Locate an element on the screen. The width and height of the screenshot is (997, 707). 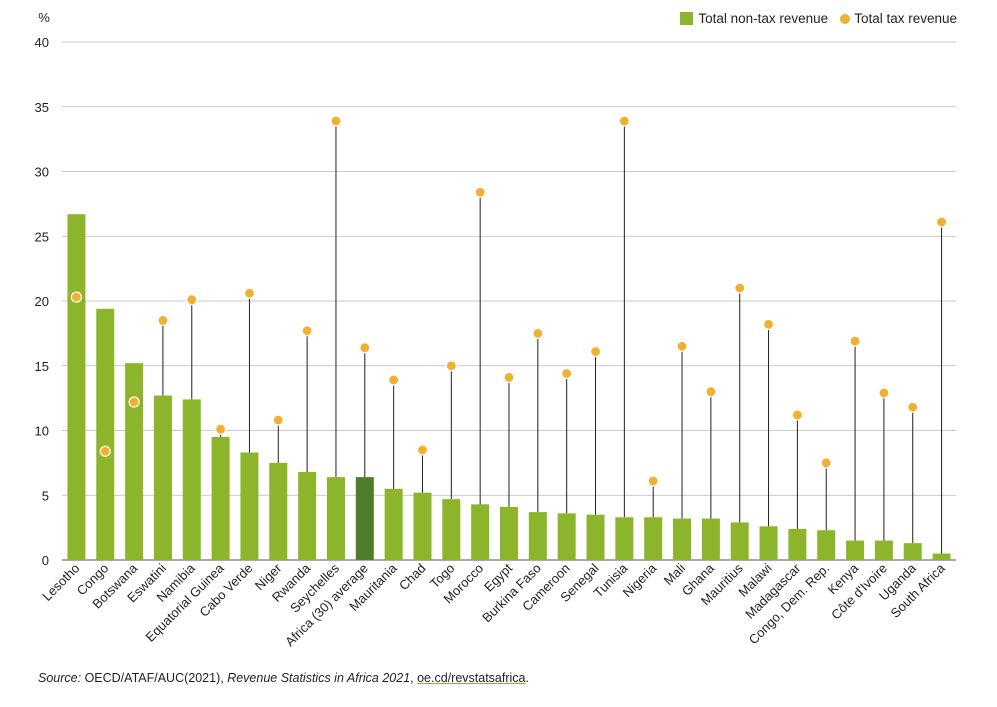
y-tick-label: 35 is located at coordinates (42, 107).